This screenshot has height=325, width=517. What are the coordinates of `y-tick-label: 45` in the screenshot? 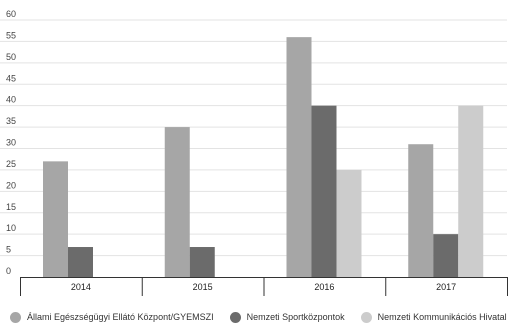 It's located at (11, 78).